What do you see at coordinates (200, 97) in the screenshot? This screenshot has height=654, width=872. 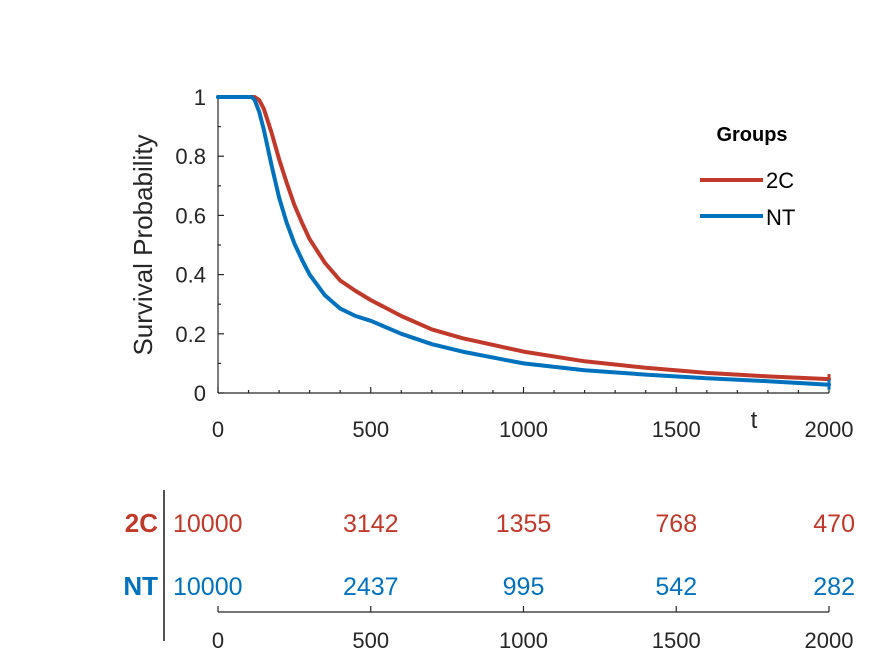 I see `y-tick-label-1: 1` at bounding box center [200, 97].